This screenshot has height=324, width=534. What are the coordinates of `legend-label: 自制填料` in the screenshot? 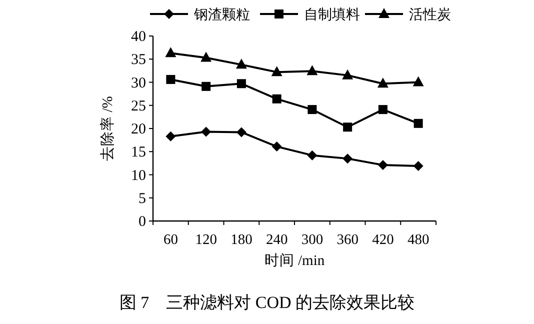 It's located at (332, 15).